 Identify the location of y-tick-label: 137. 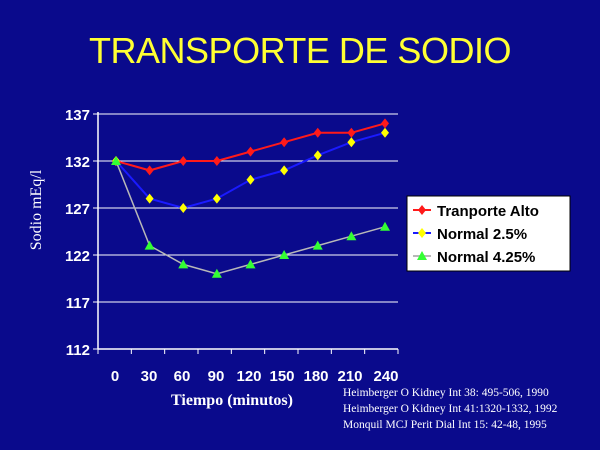
(77, 115).